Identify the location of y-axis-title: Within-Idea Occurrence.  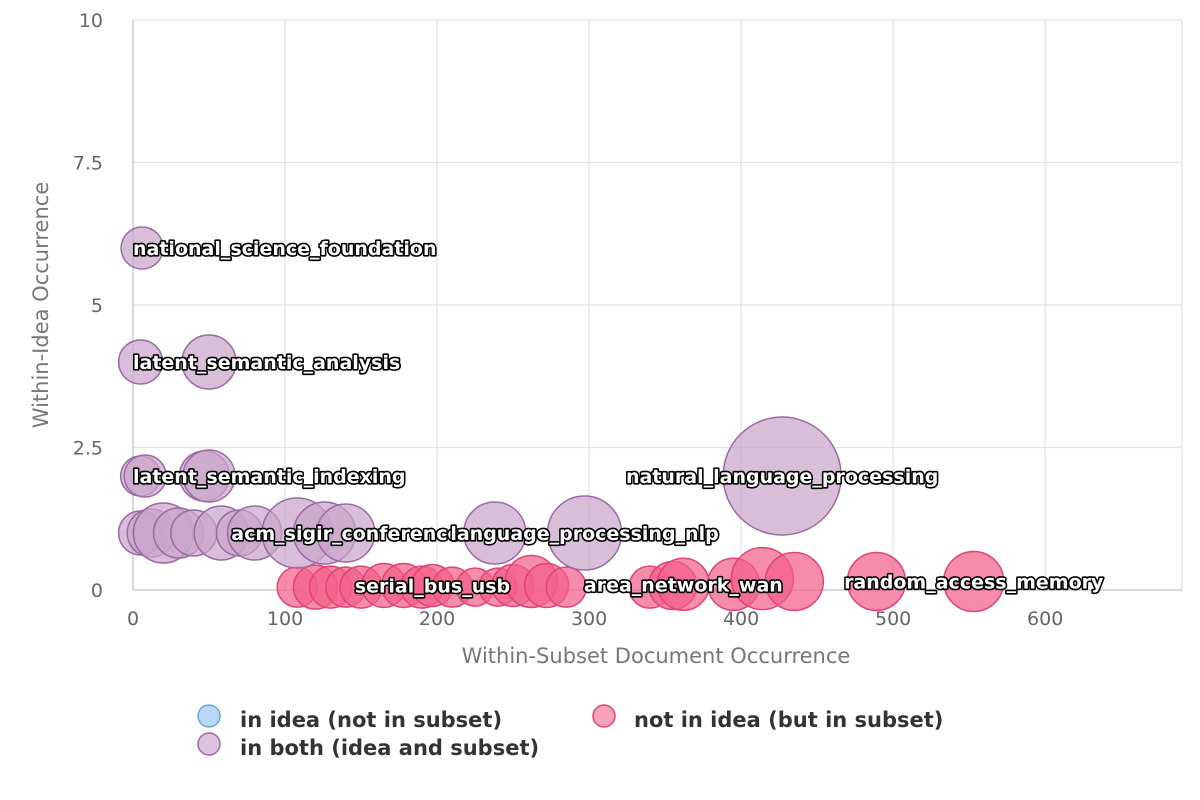
(41, 305).